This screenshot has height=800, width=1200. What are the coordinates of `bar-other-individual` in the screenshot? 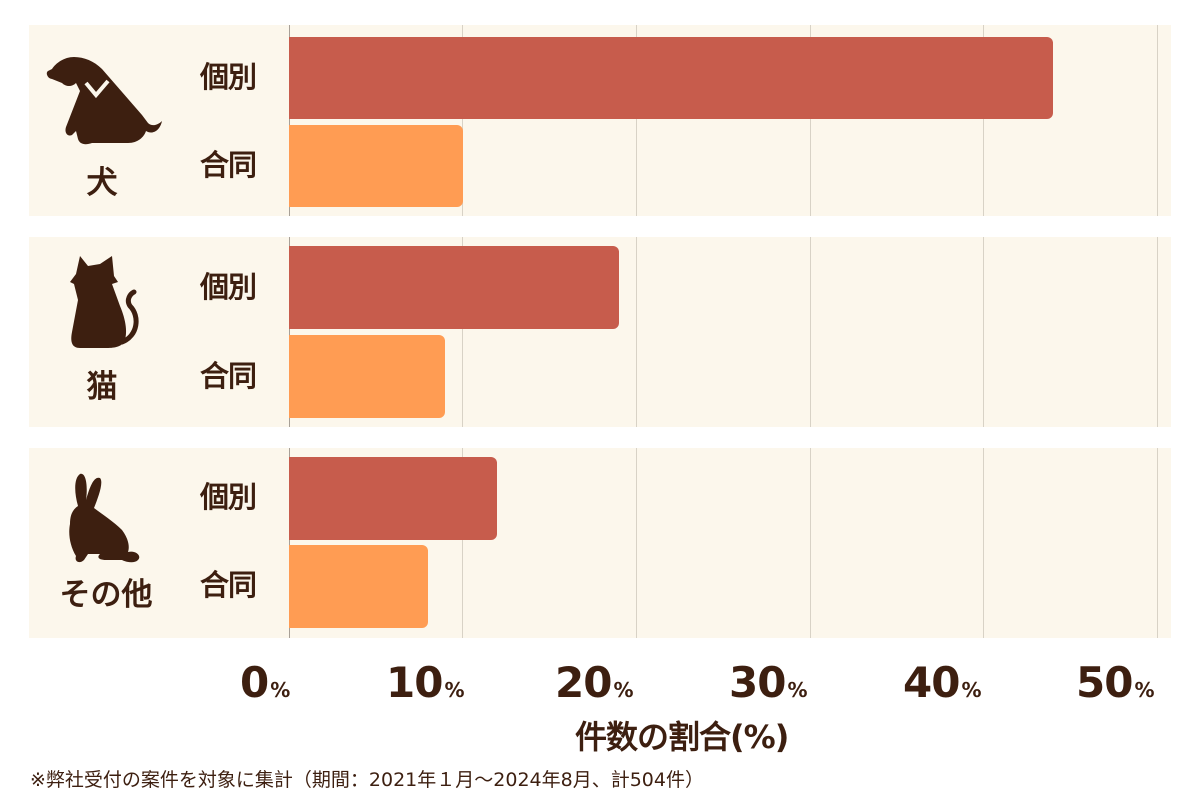 It's located at (393, 498).